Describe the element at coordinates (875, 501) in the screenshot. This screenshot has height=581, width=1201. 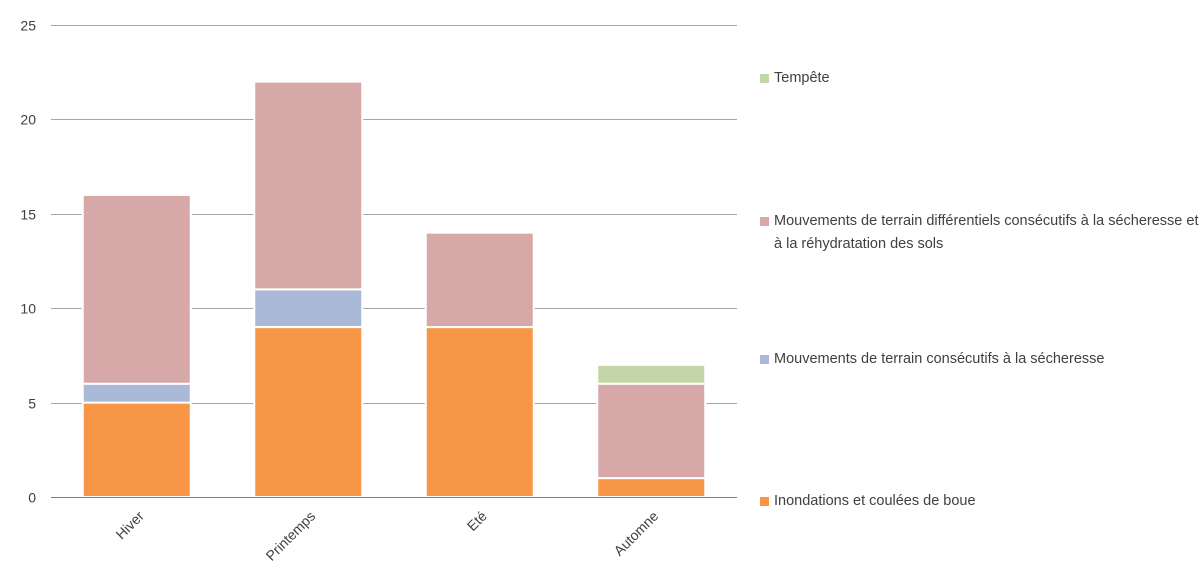
I see `legend-label: Inondations et coulées de boue` at that location.